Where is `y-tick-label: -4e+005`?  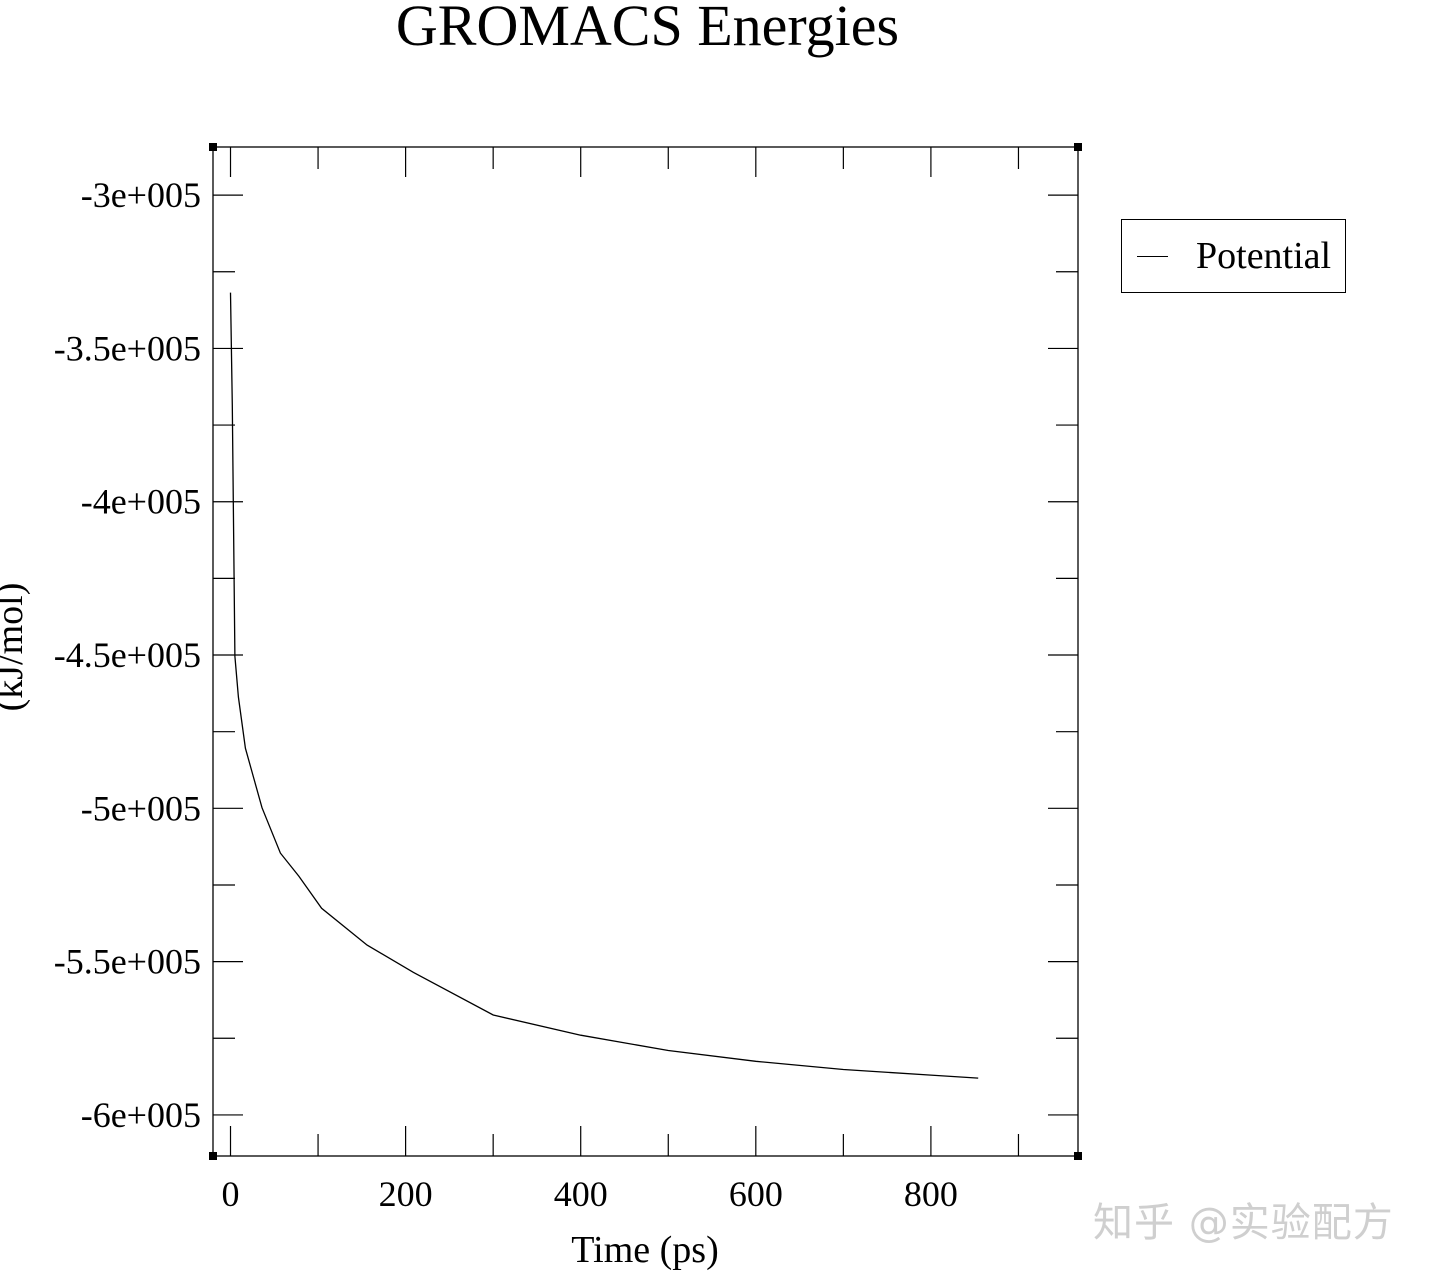
y-tick-label: -4e+005 is located at coordinates (141, 502).